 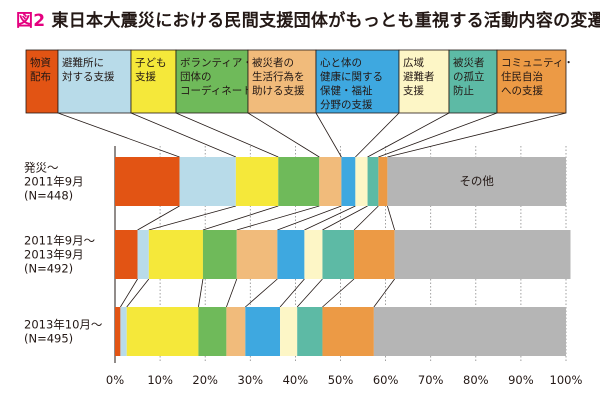 I want to click on legend-label-line: 防止, so click(x=463, y=90).